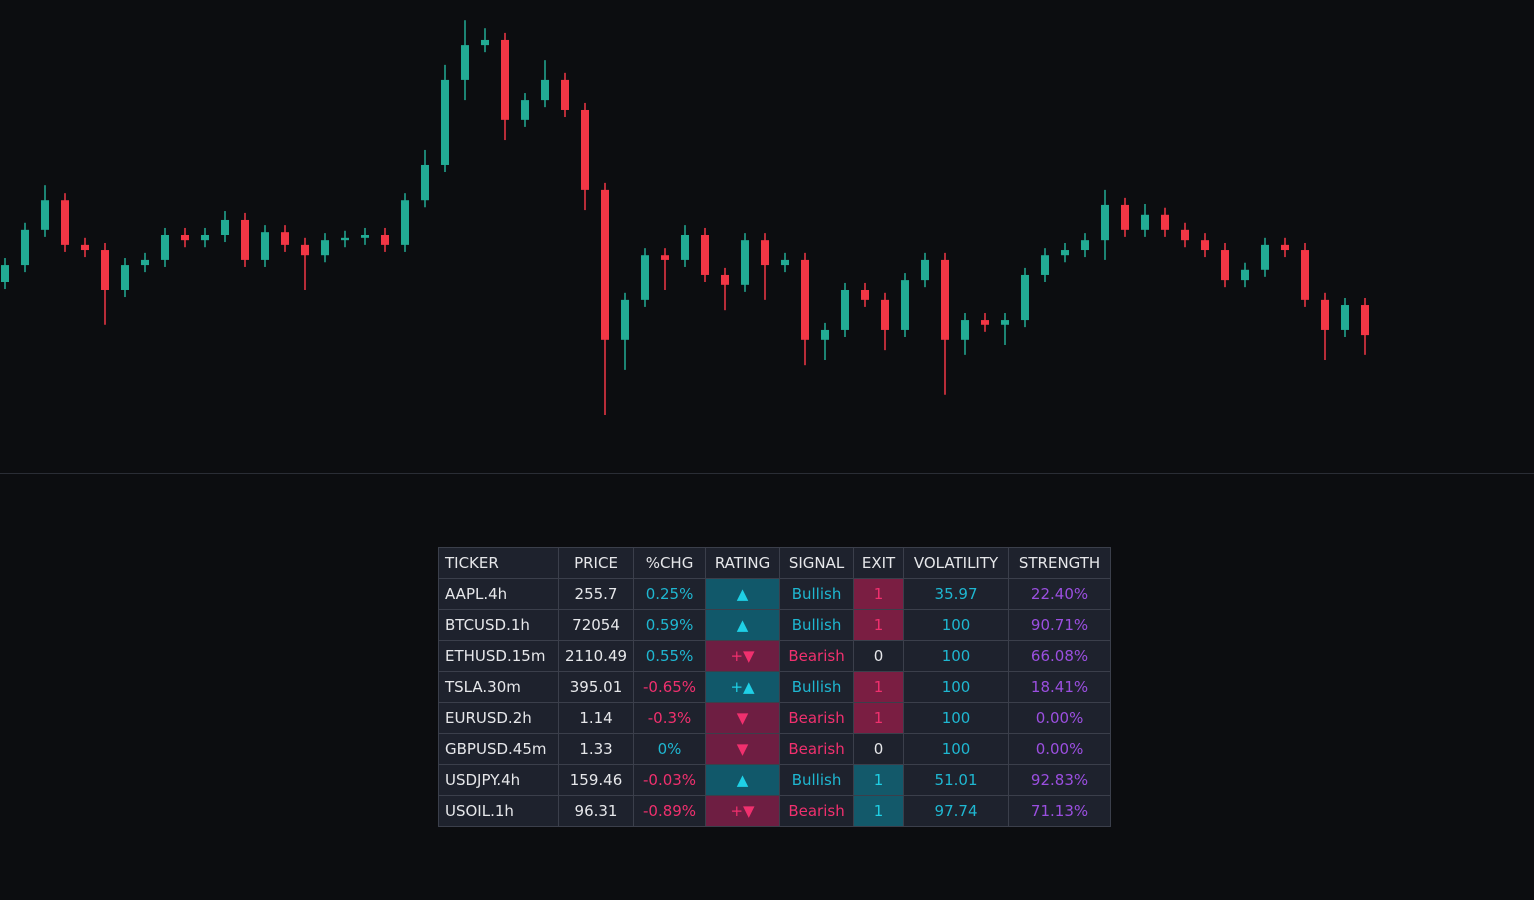  Describe the element at coordinates (670, 718) in the screenshot. I see `table-cell: -0.3%` at that location.